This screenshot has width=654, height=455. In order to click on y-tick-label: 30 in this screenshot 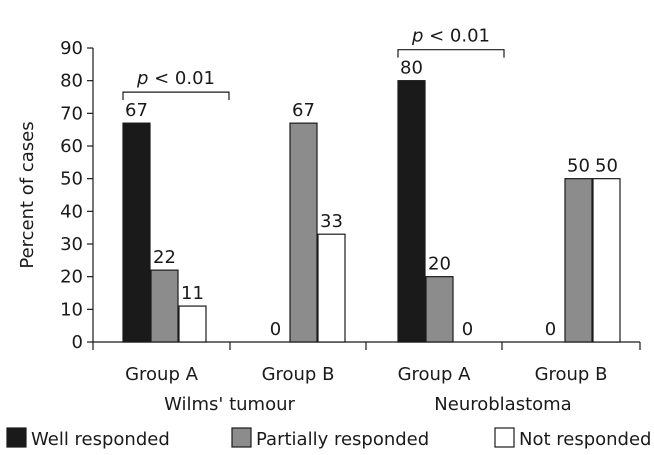, I will do `click(71, 244)`.